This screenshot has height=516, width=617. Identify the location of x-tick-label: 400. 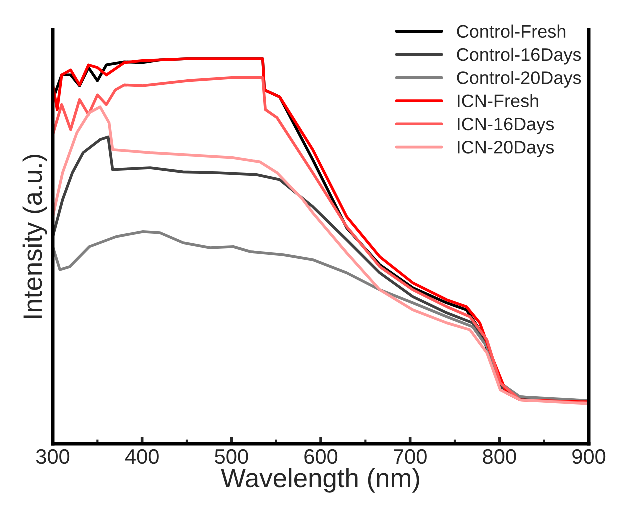
(142, 456).